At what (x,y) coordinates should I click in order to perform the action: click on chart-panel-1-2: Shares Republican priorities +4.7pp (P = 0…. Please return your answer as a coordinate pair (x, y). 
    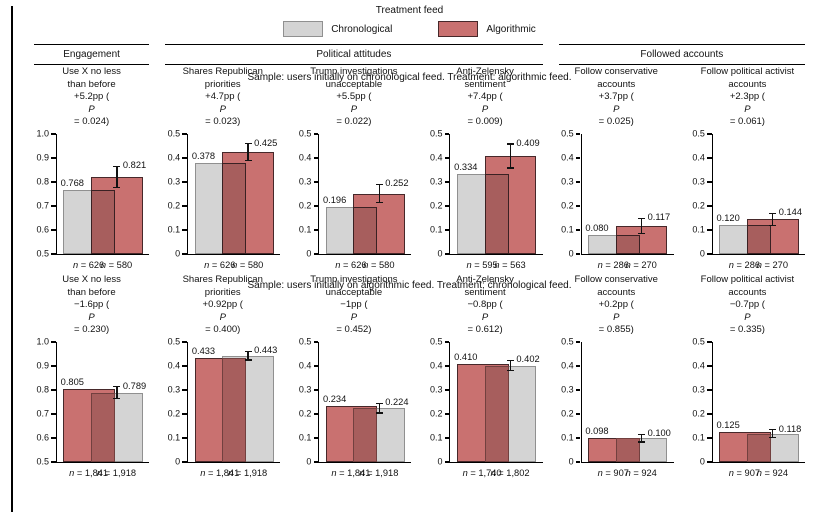
    Looking at the image, I should click on (223, 169).